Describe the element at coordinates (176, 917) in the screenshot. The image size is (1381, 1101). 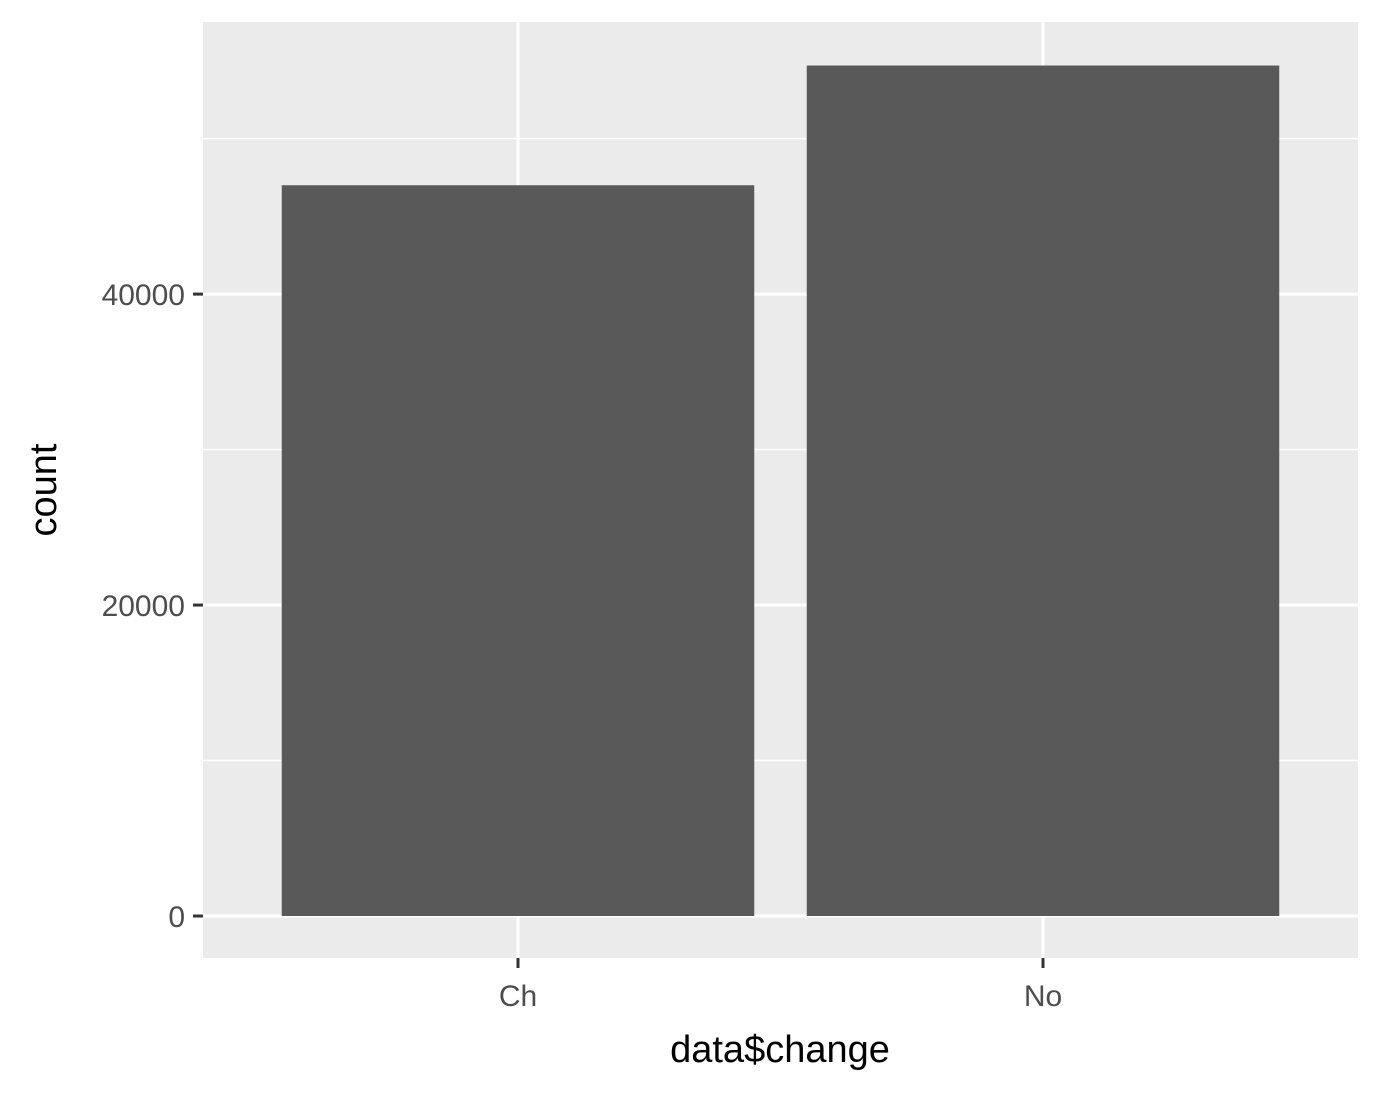
I see `y-tick-label: 0` at that location.